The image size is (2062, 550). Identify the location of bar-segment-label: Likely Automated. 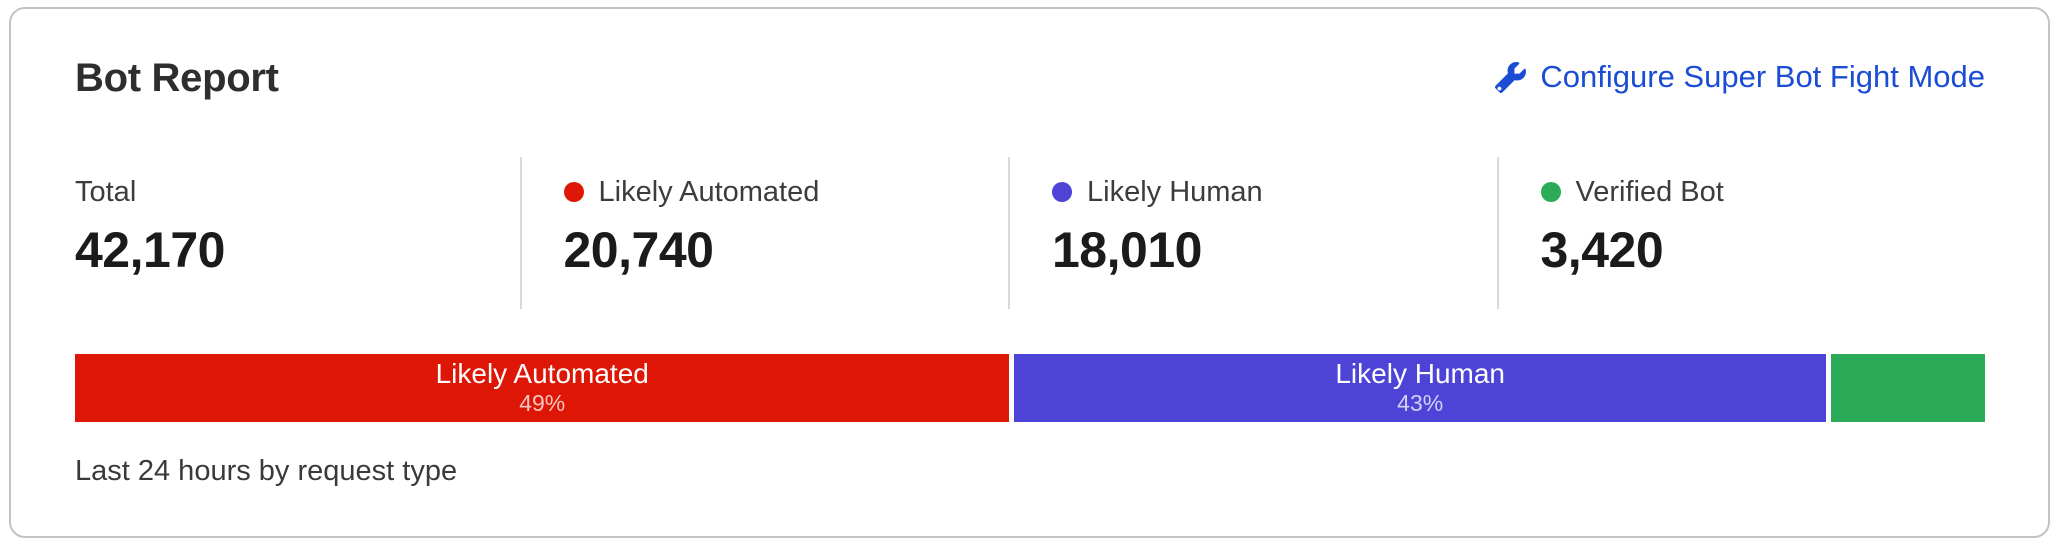
(542, 374).